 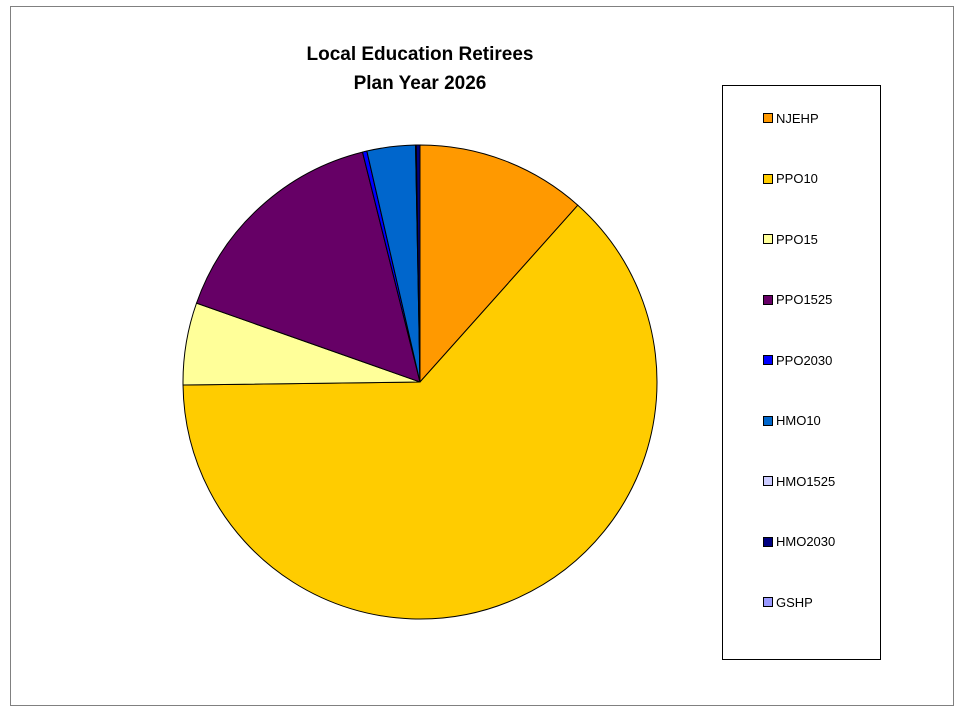 What do you see at coordinates (806, 541) in the screenshot?
I see `legend-label: HMO2030` at bounding box center [806, 541].